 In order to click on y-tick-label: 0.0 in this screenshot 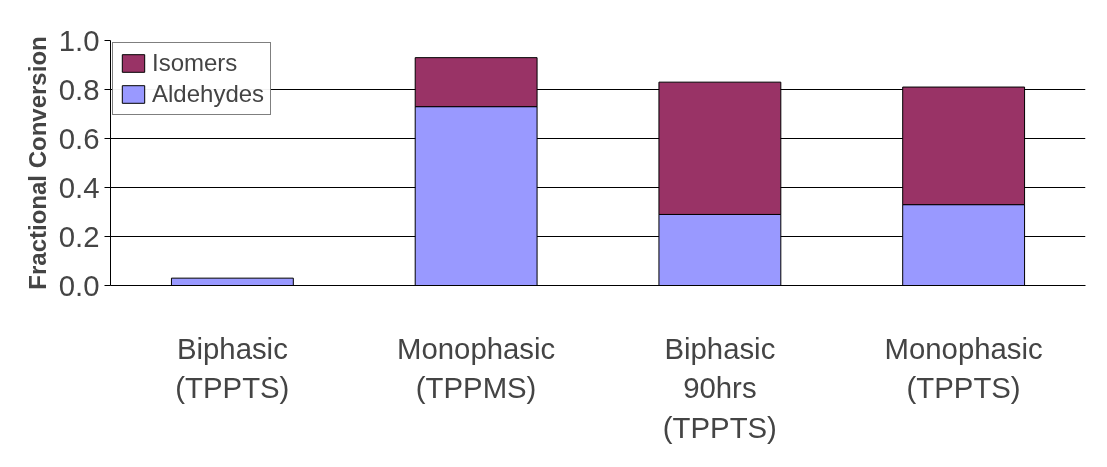, I will do `click(79, 285)`.